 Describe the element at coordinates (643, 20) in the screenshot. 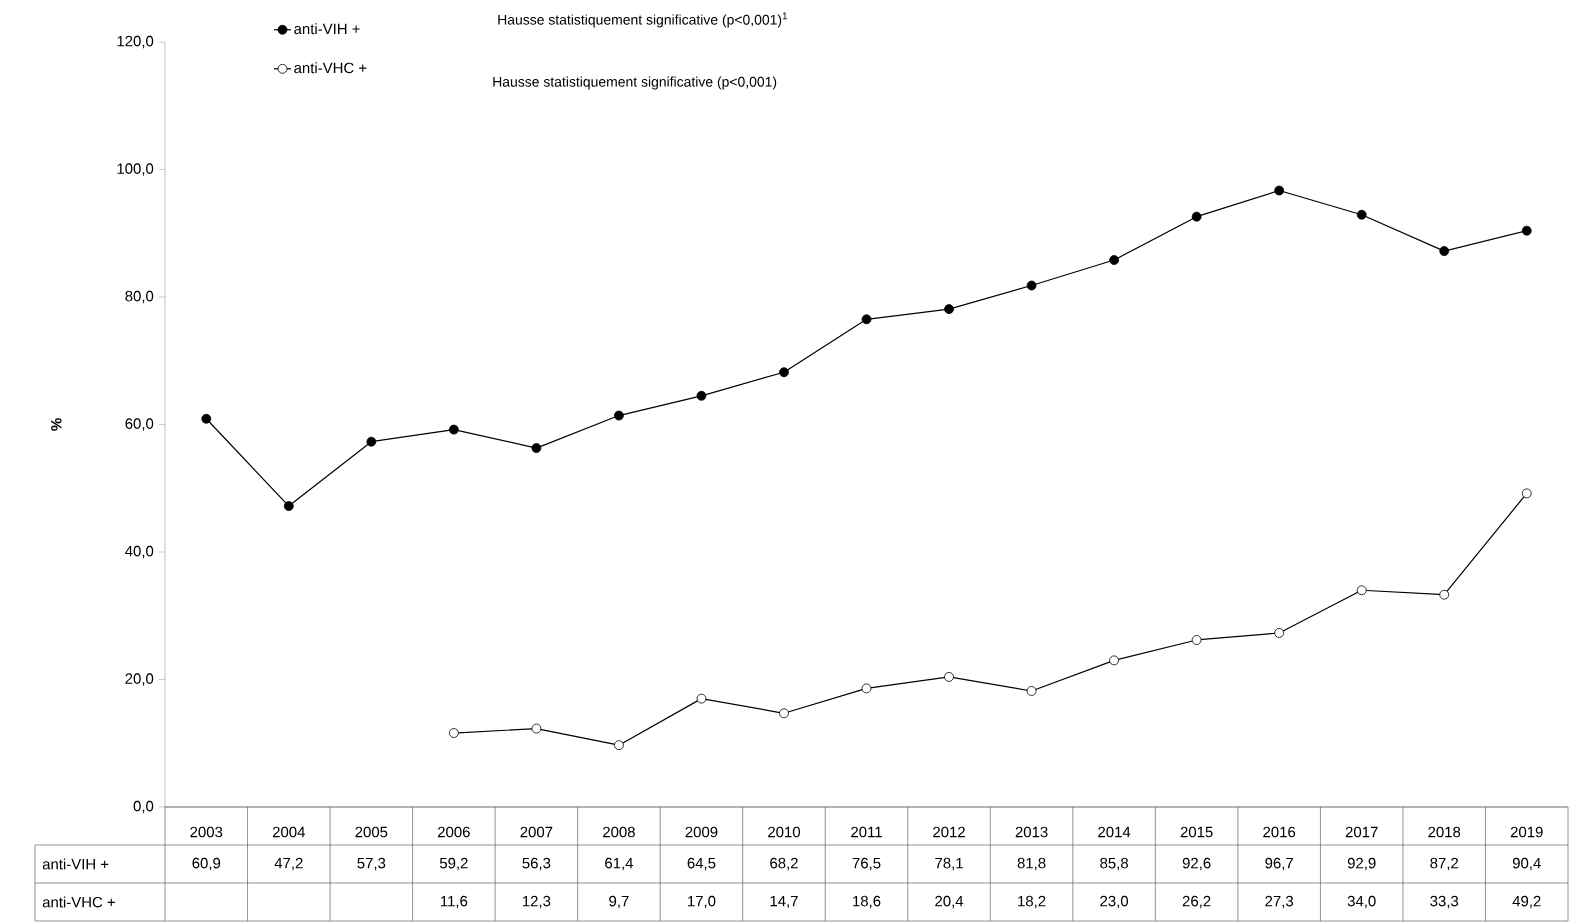

I see `text: Hausse statistiquement significative (p<0,001)$^{1}$` at that location.